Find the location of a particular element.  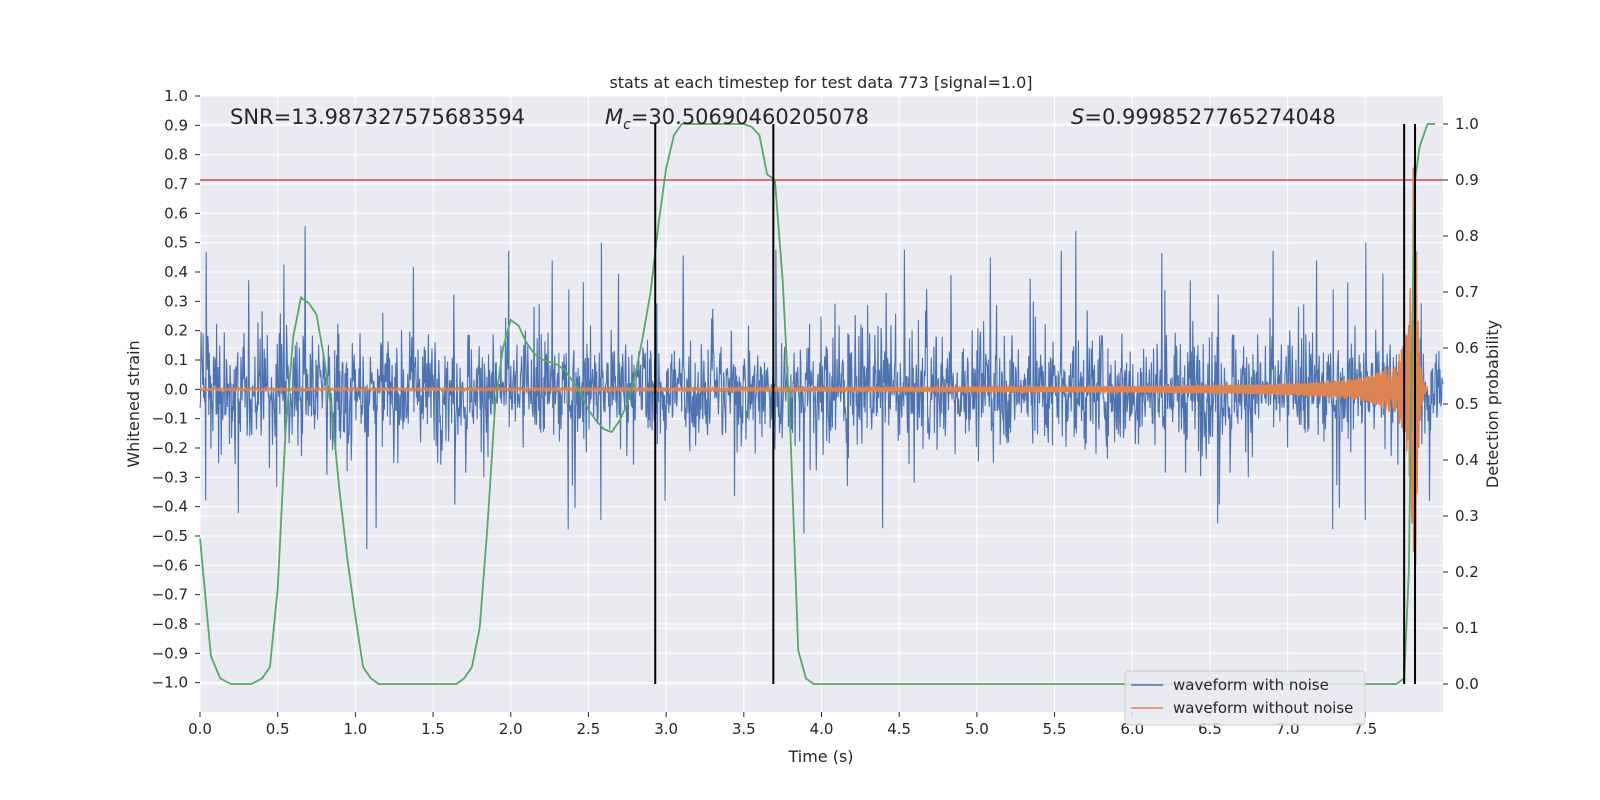

legend-box is located at coordinates (1245, 698).